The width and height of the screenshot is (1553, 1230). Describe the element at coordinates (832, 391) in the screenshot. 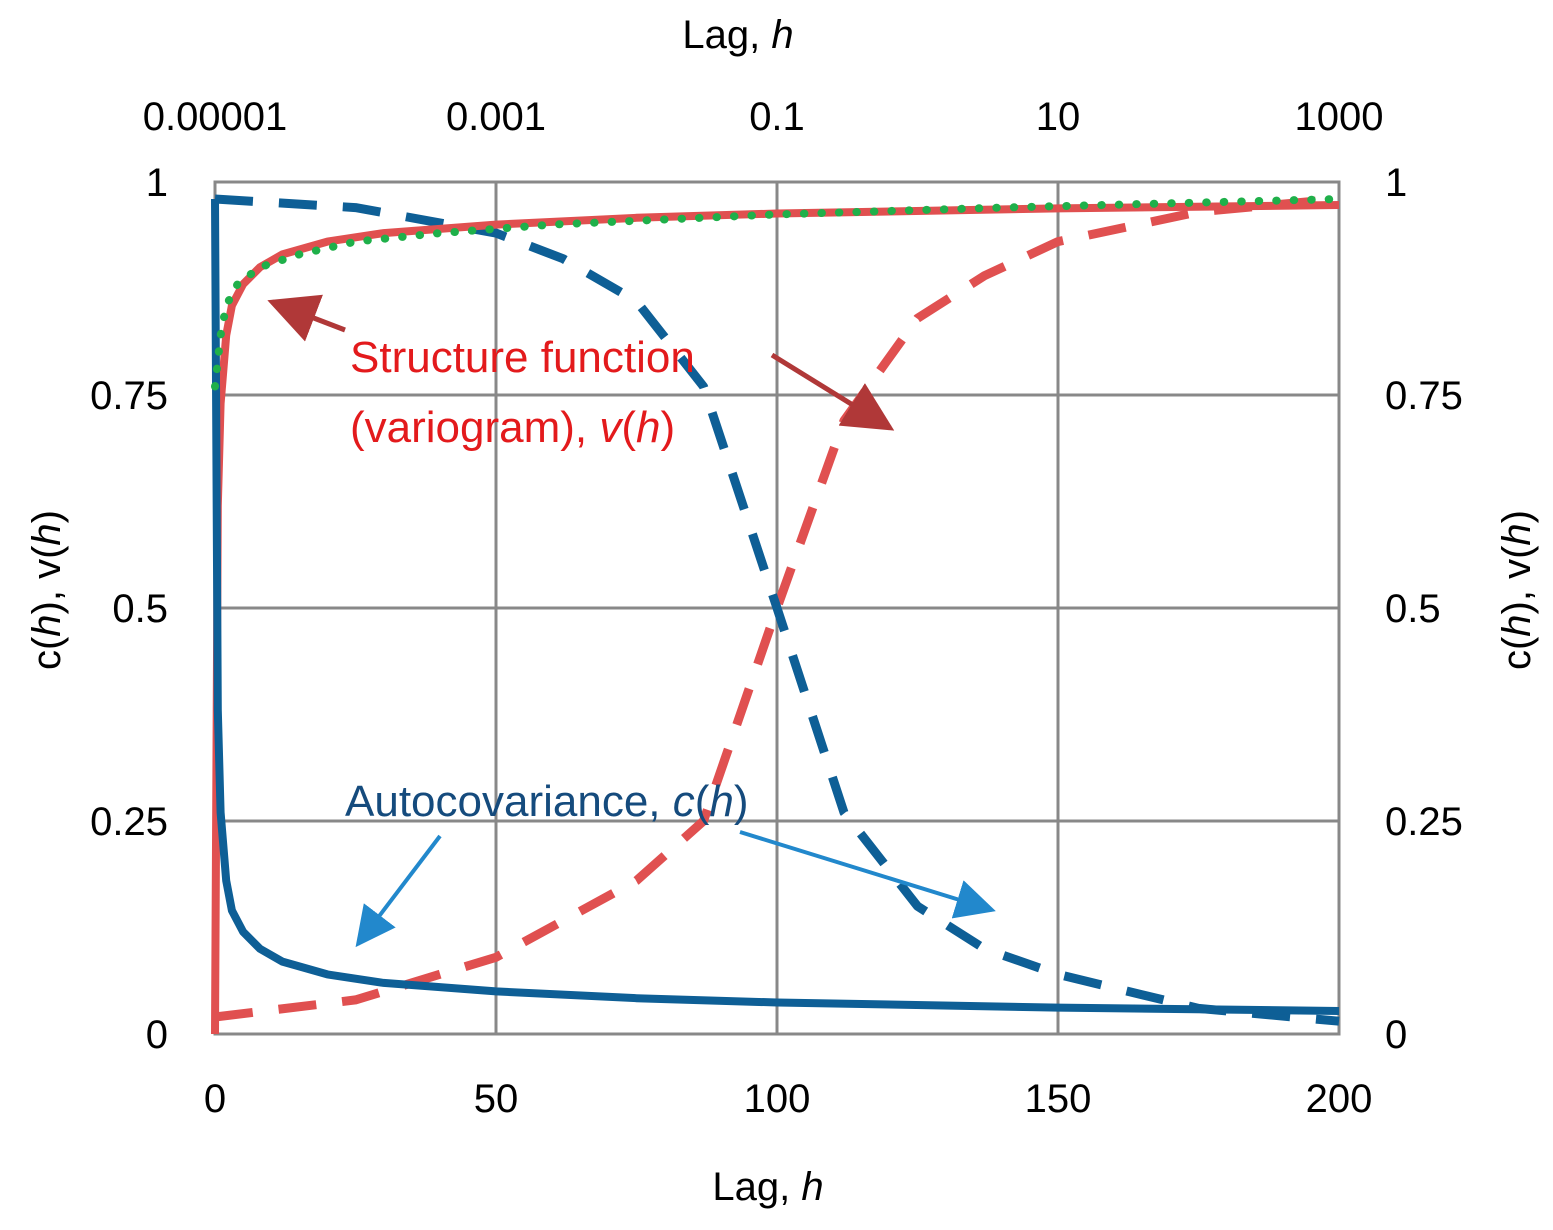

I see `arrow-structure-to-dashed` at that location.